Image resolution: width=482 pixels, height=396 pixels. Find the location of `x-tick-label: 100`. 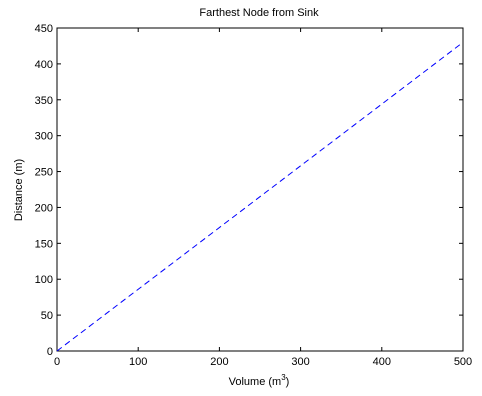

x-tick-label: 100 is located at coordinates (138, 362).